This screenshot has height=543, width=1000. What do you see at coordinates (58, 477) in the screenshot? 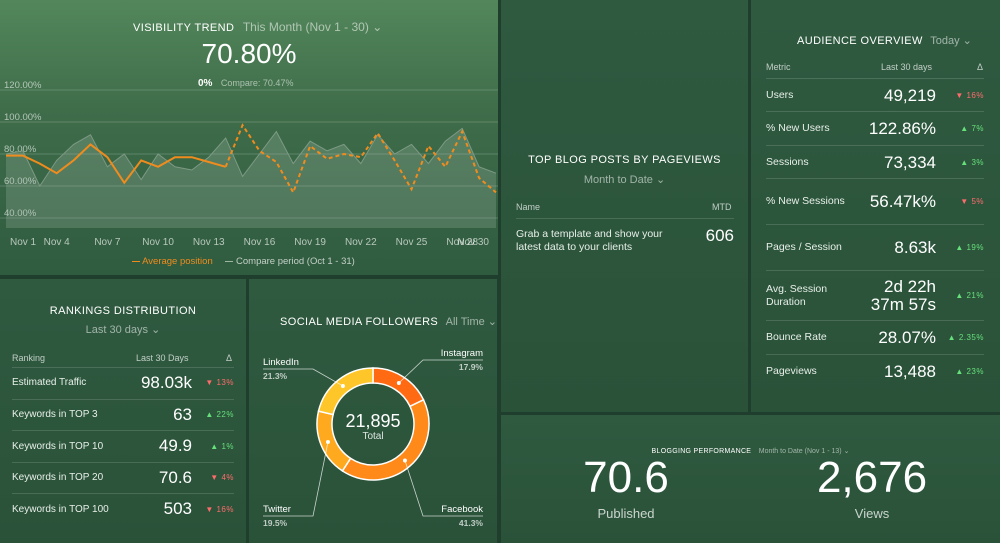
I see `ranking-name: Keywords in TOP 20` at bounding box center [58, 477].